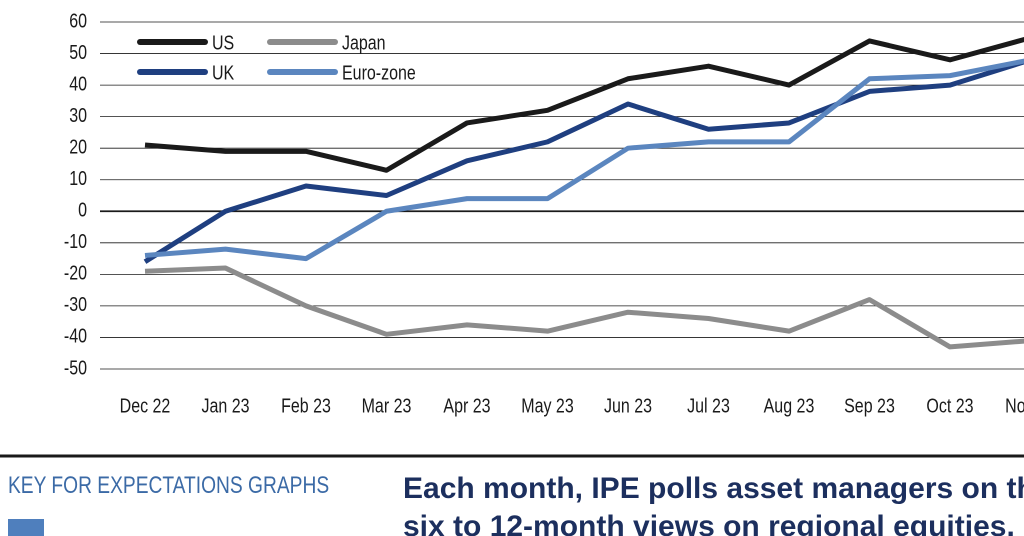  Describe the element at coordinates (306, 406) in the screenshot. I see `x-tick-label: Feb 23` at that location.